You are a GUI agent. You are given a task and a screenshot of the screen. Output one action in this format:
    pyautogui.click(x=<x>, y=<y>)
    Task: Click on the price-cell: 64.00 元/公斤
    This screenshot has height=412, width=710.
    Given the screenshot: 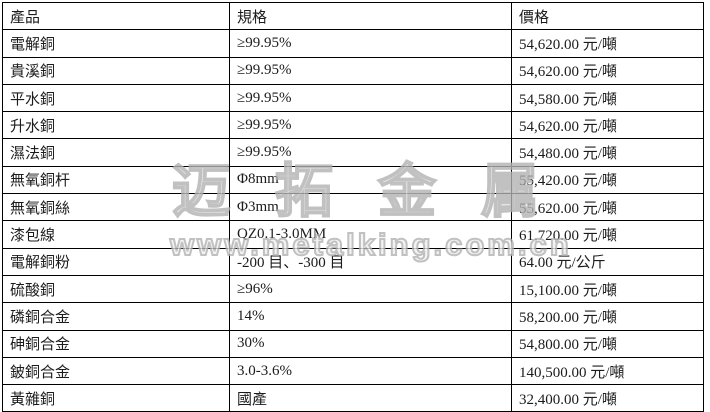 What is the action you would take?
    pyautogui.click(x=607, y=261)
    